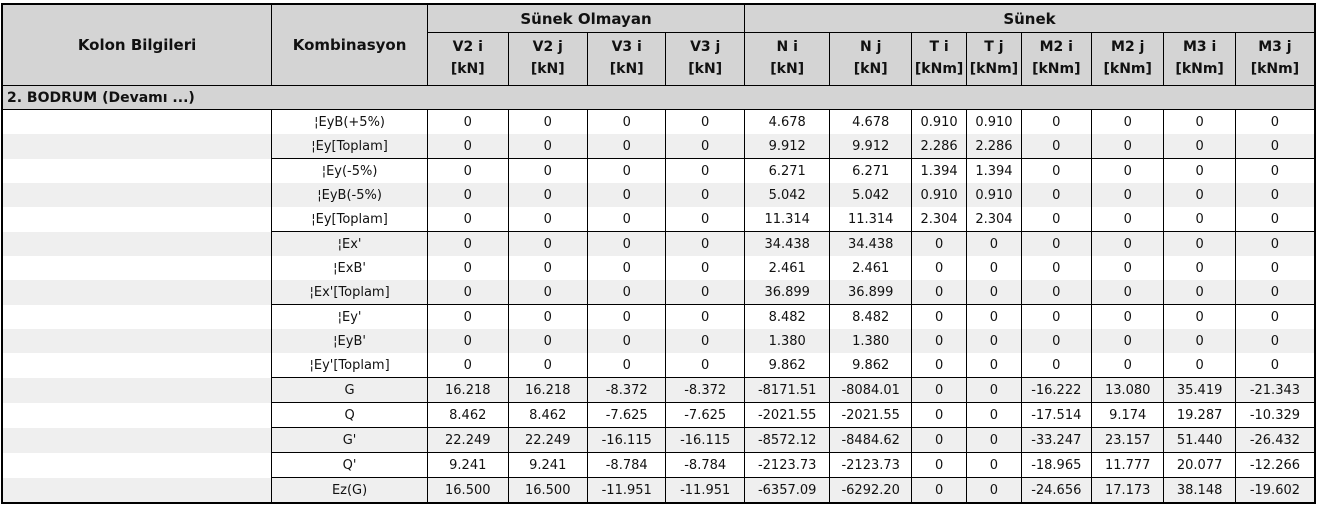 This screenshot has width=1318, height=509. What do you see at coordinates (870, 121) in the screenshot?
I see `value-cell: 4.678` at bounding box center [870, 121].